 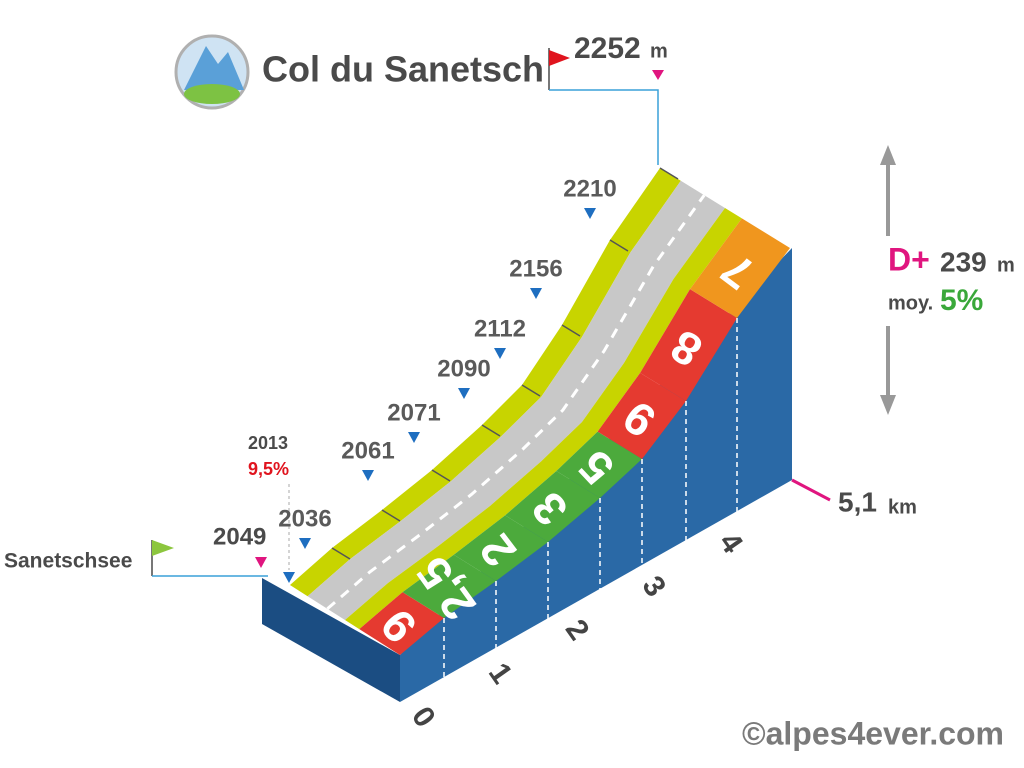 I want to click on avg-value: 5%, so click(x=961, y=300).